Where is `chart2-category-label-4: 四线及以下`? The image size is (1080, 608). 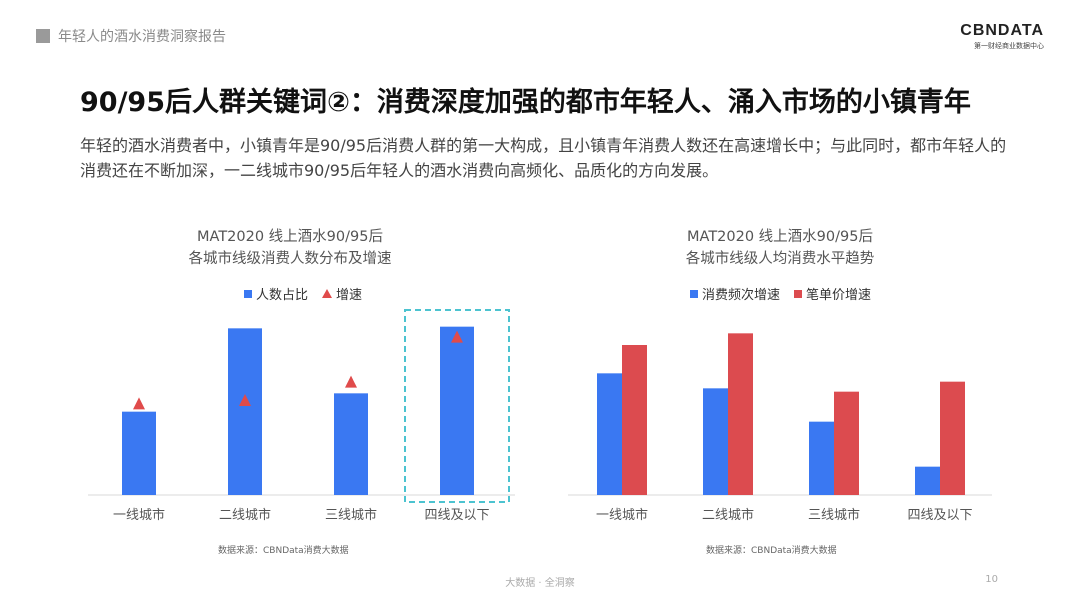 chart2-category-label-4: 四线及以下 is located at coordinates (939, 515).